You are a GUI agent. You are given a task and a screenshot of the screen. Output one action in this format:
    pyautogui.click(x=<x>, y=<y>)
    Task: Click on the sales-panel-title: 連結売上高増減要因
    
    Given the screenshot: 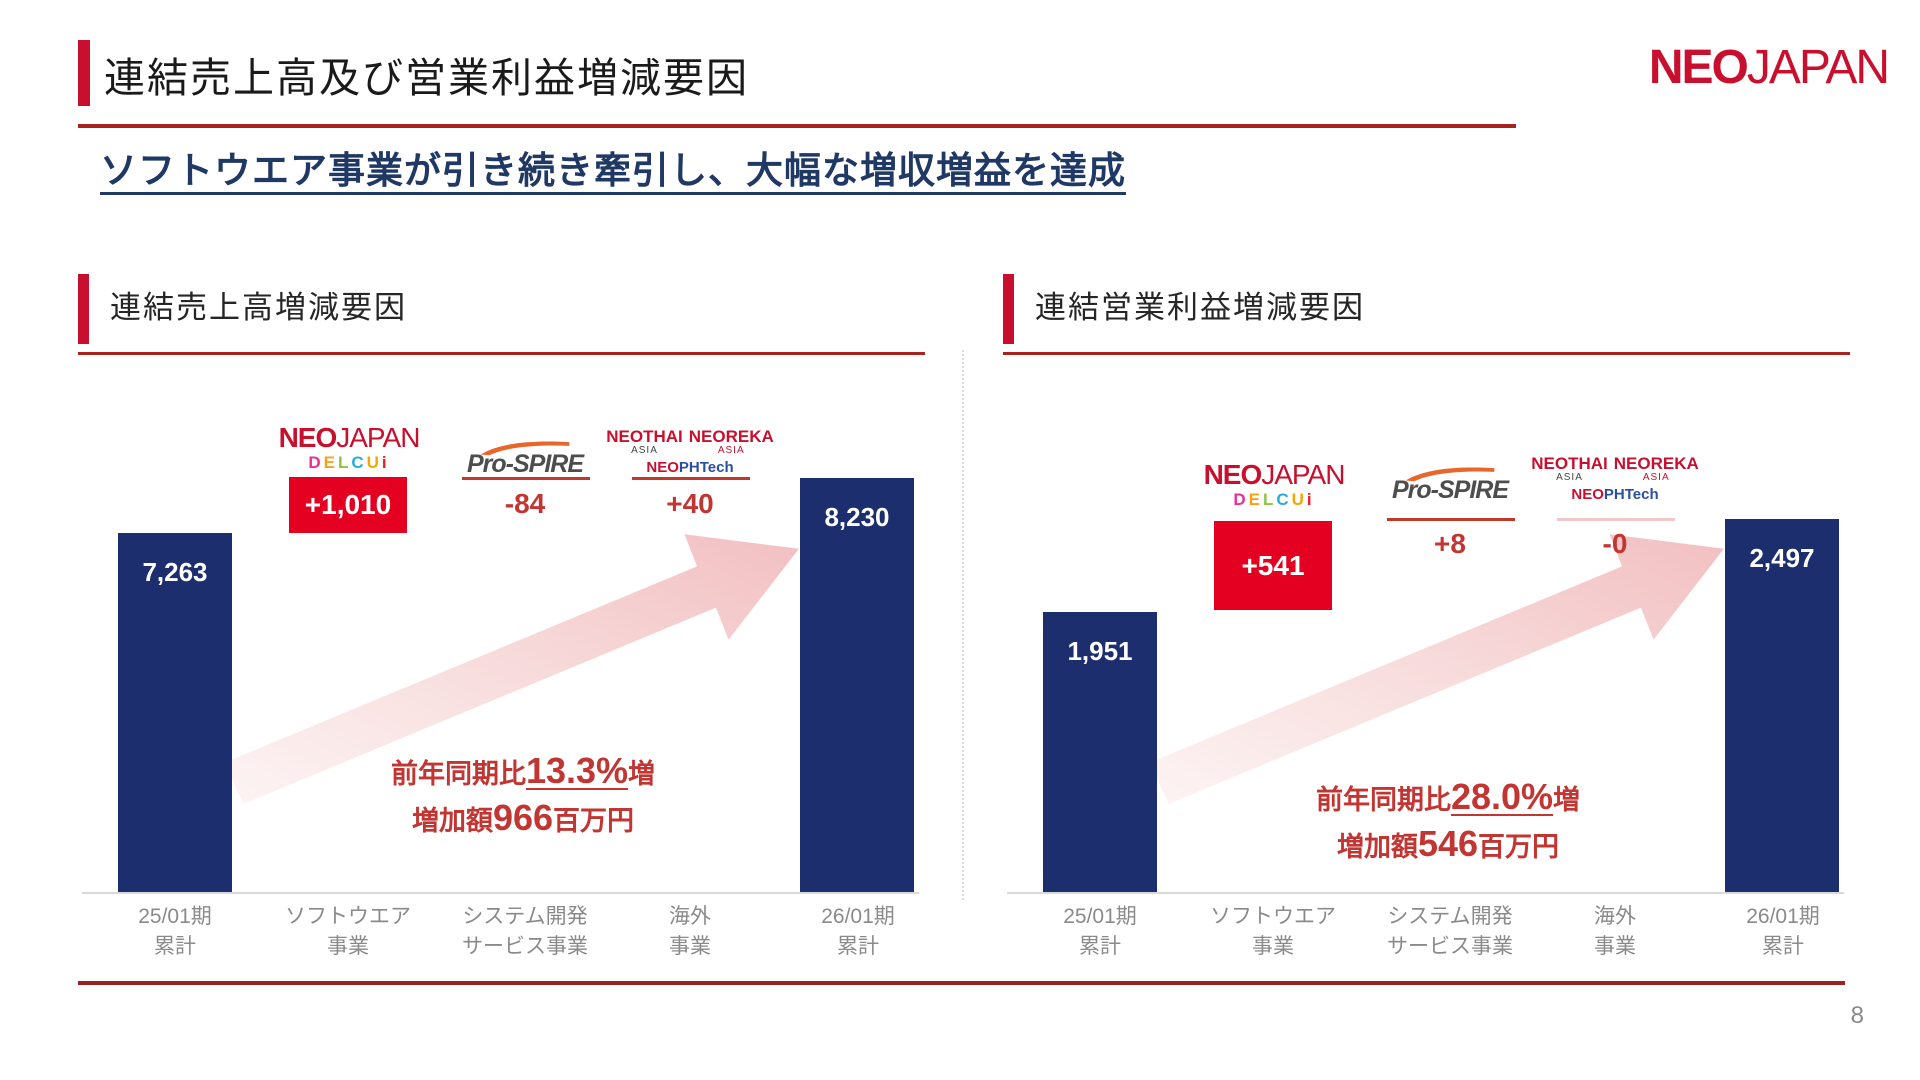 What is the action you would take?
    pyautogui.click(x=258, y=307)
    